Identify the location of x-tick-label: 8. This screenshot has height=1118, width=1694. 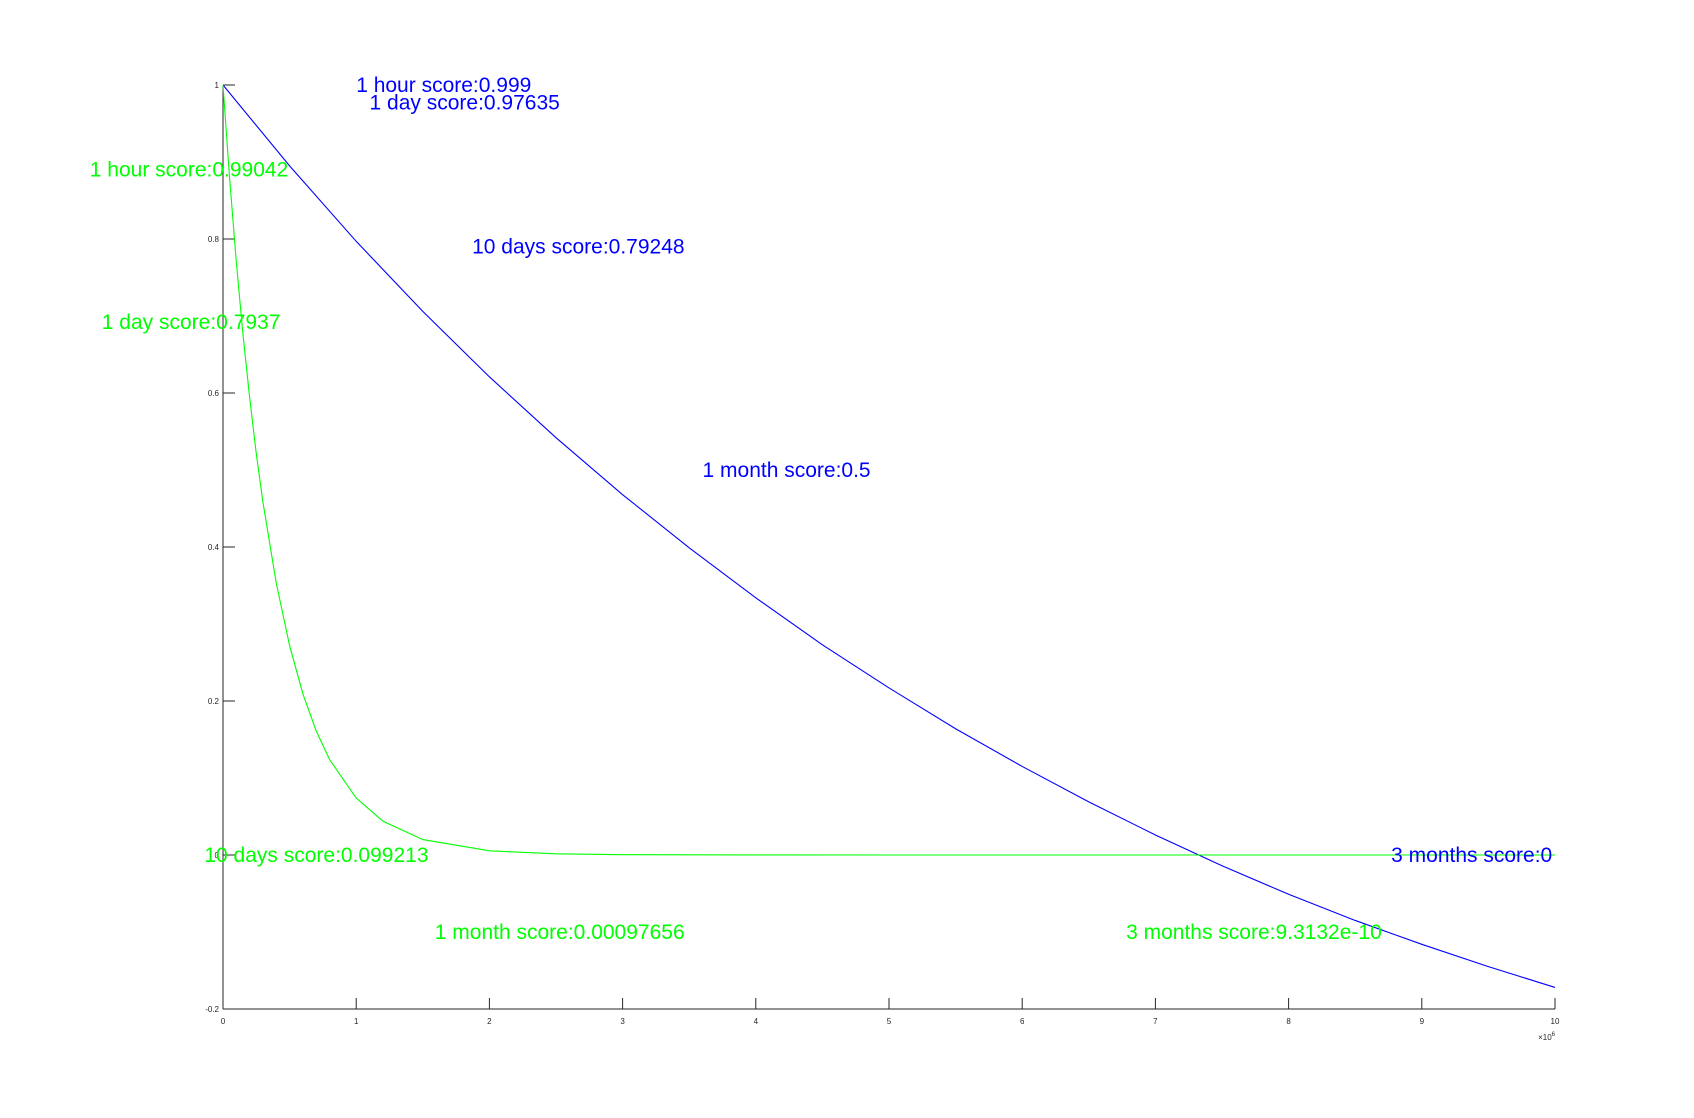
(1288, 1021).